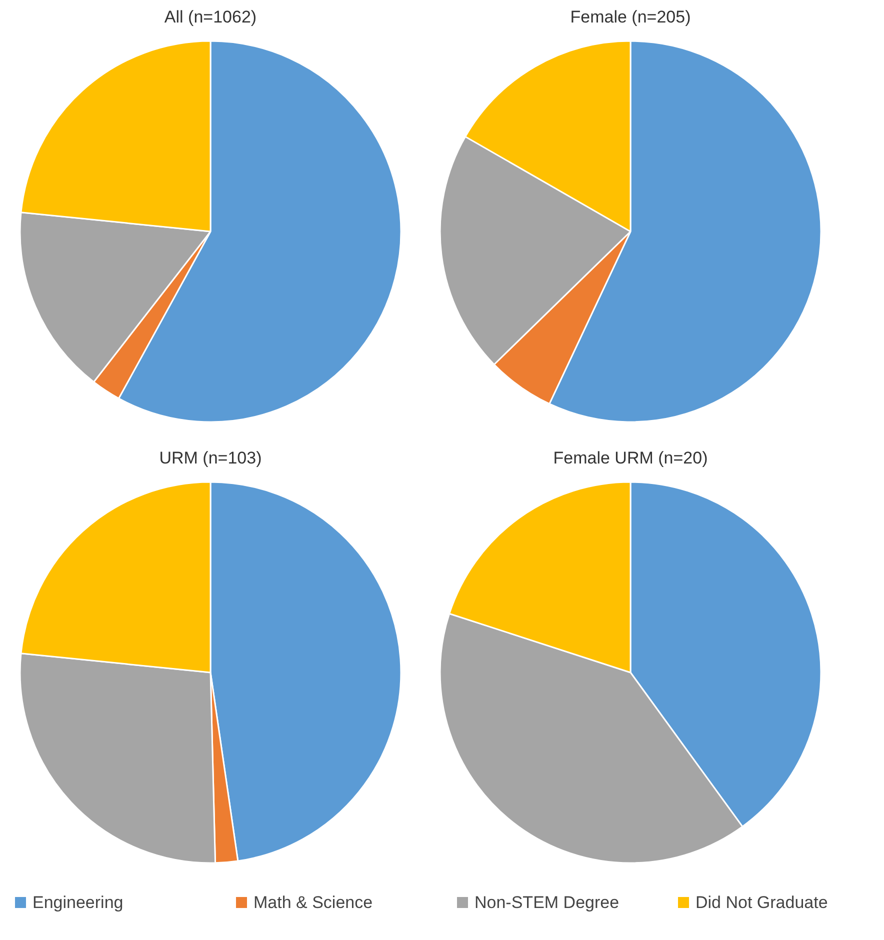  I want to click on legend-label: Non-STEM Degree, so click(547, 902).